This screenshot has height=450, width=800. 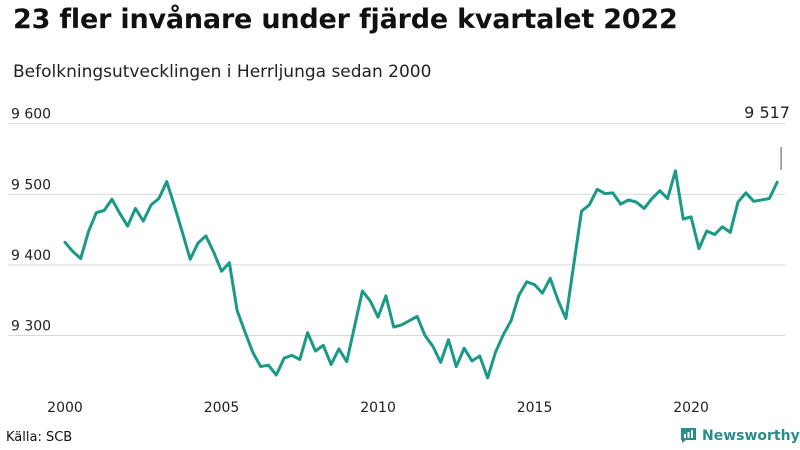 What do you see at coordinates (31, 256) in the screenshot?
I see `y-tick-label: 9 400` at bounding box center [31, 256].